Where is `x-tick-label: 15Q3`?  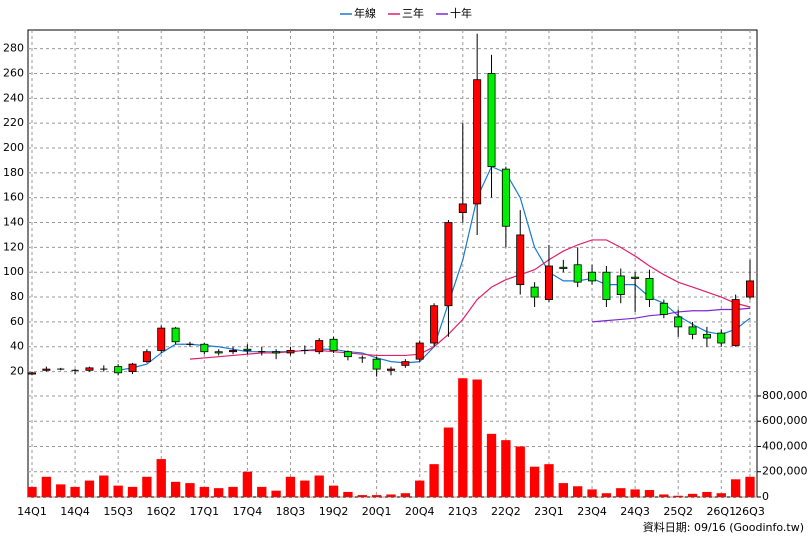 x-tick-label: 15Q3 is located at coordinates (118, 511).